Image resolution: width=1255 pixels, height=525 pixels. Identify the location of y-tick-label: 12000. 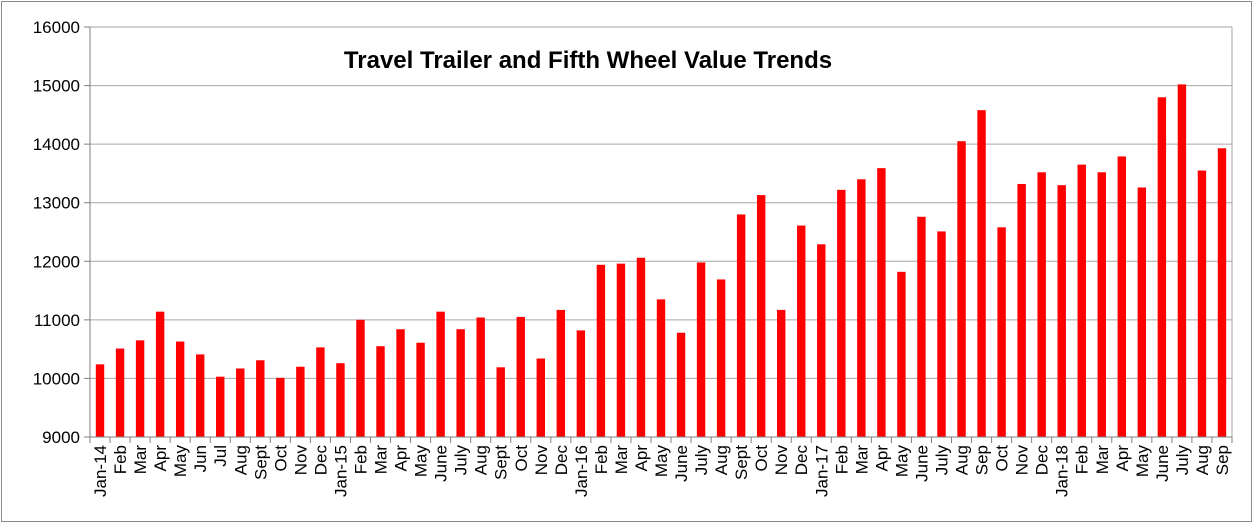
(56, 261).